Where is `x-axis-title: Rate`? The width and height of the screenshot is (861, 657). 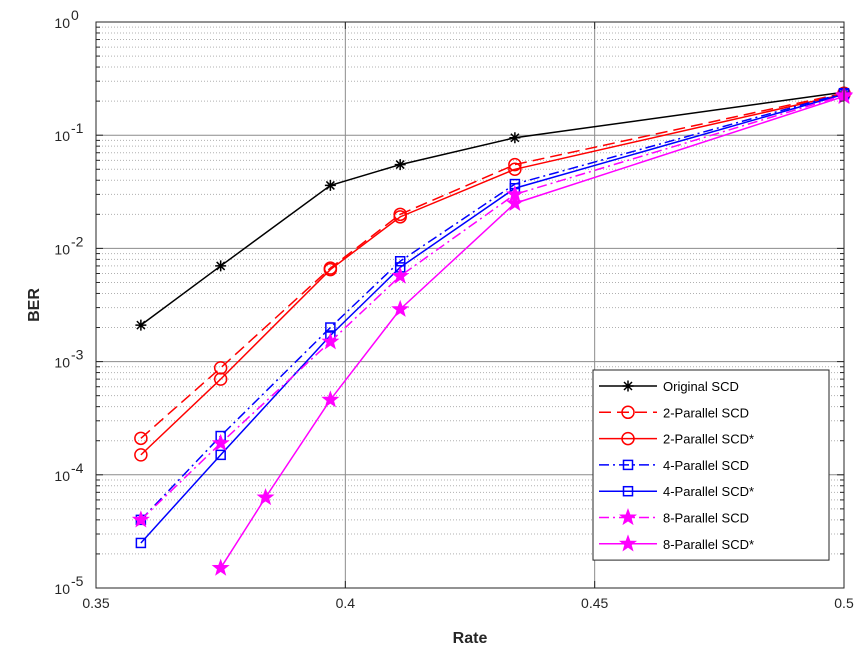 x-axis-title: Rate is located at coordinates (470, 638).